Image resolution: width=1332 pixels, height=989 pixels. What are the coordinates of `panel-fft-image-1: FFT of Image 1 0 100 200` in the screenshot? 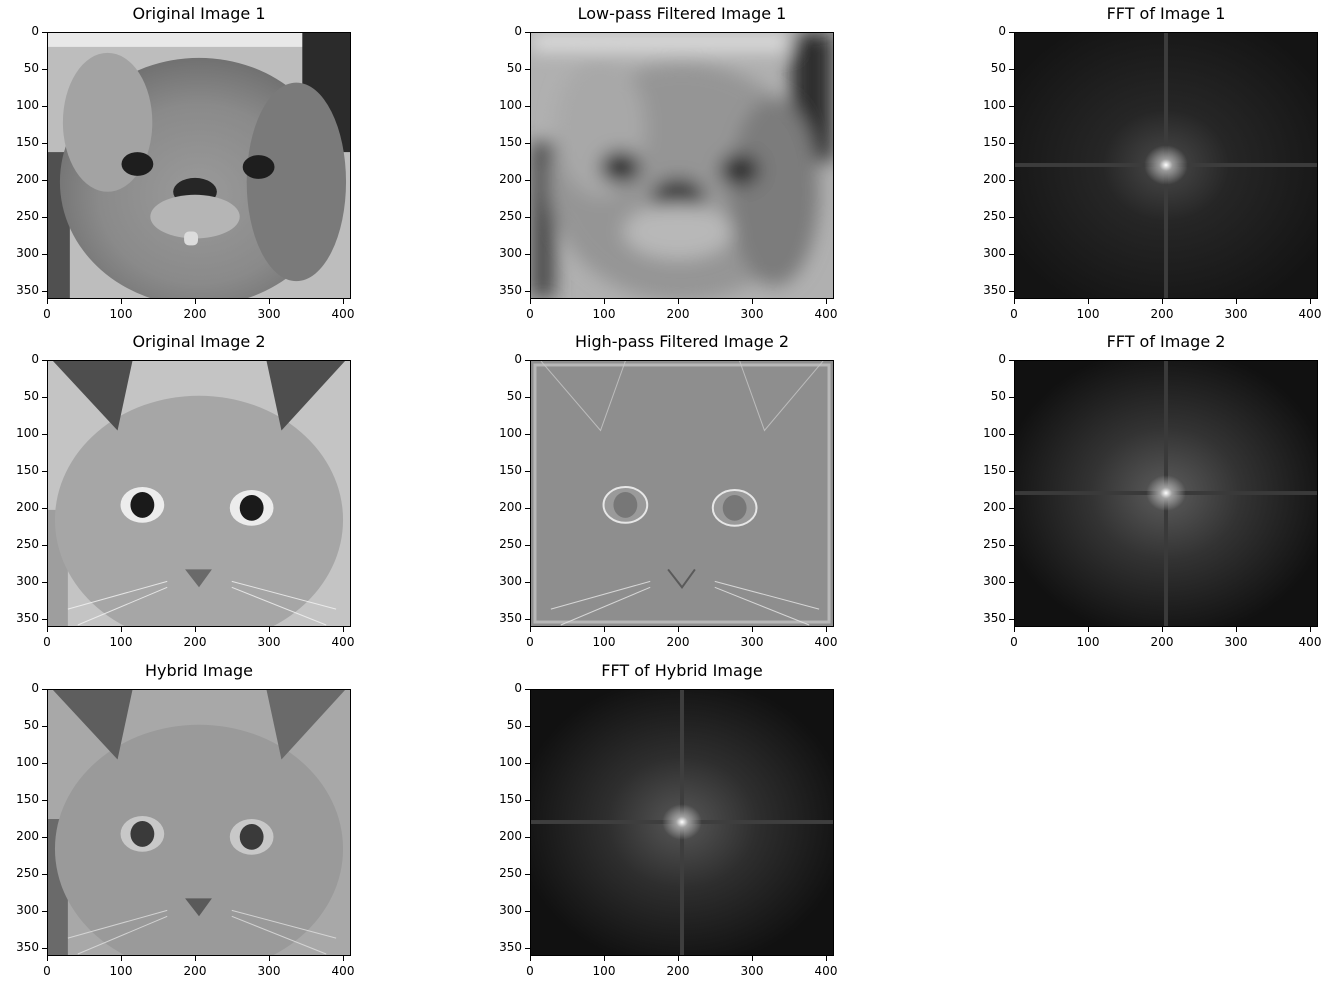 It's located at (1152, 162).